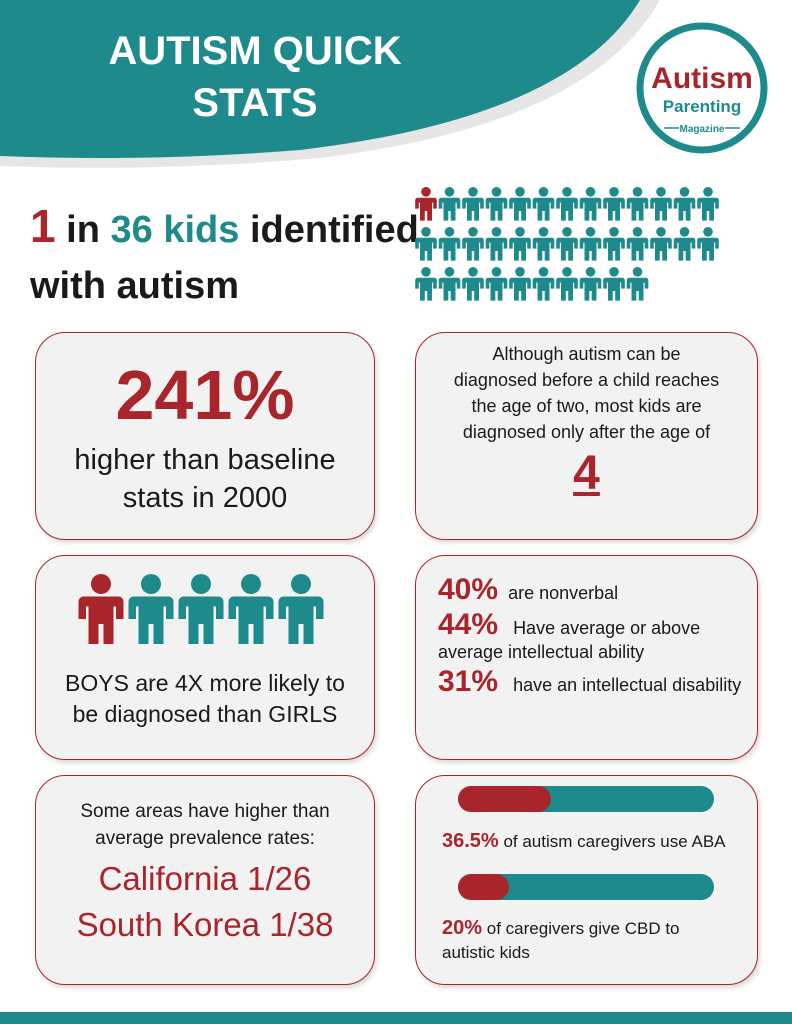 The height and width of the screenshot is (1024, 792). What do you see at coordinates (205, 479) in the screenshot?
I see `card-text: higher than baseline stats in 2000` at bounding box center [205, 479].